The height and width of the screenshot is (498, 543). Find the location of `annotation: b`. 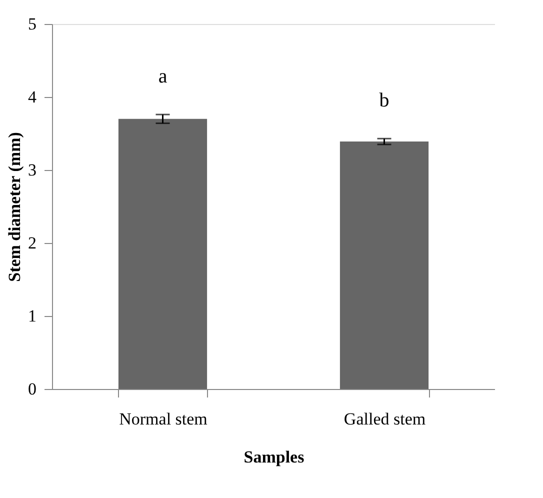

annotation: b is located at coordinates (384, 101).